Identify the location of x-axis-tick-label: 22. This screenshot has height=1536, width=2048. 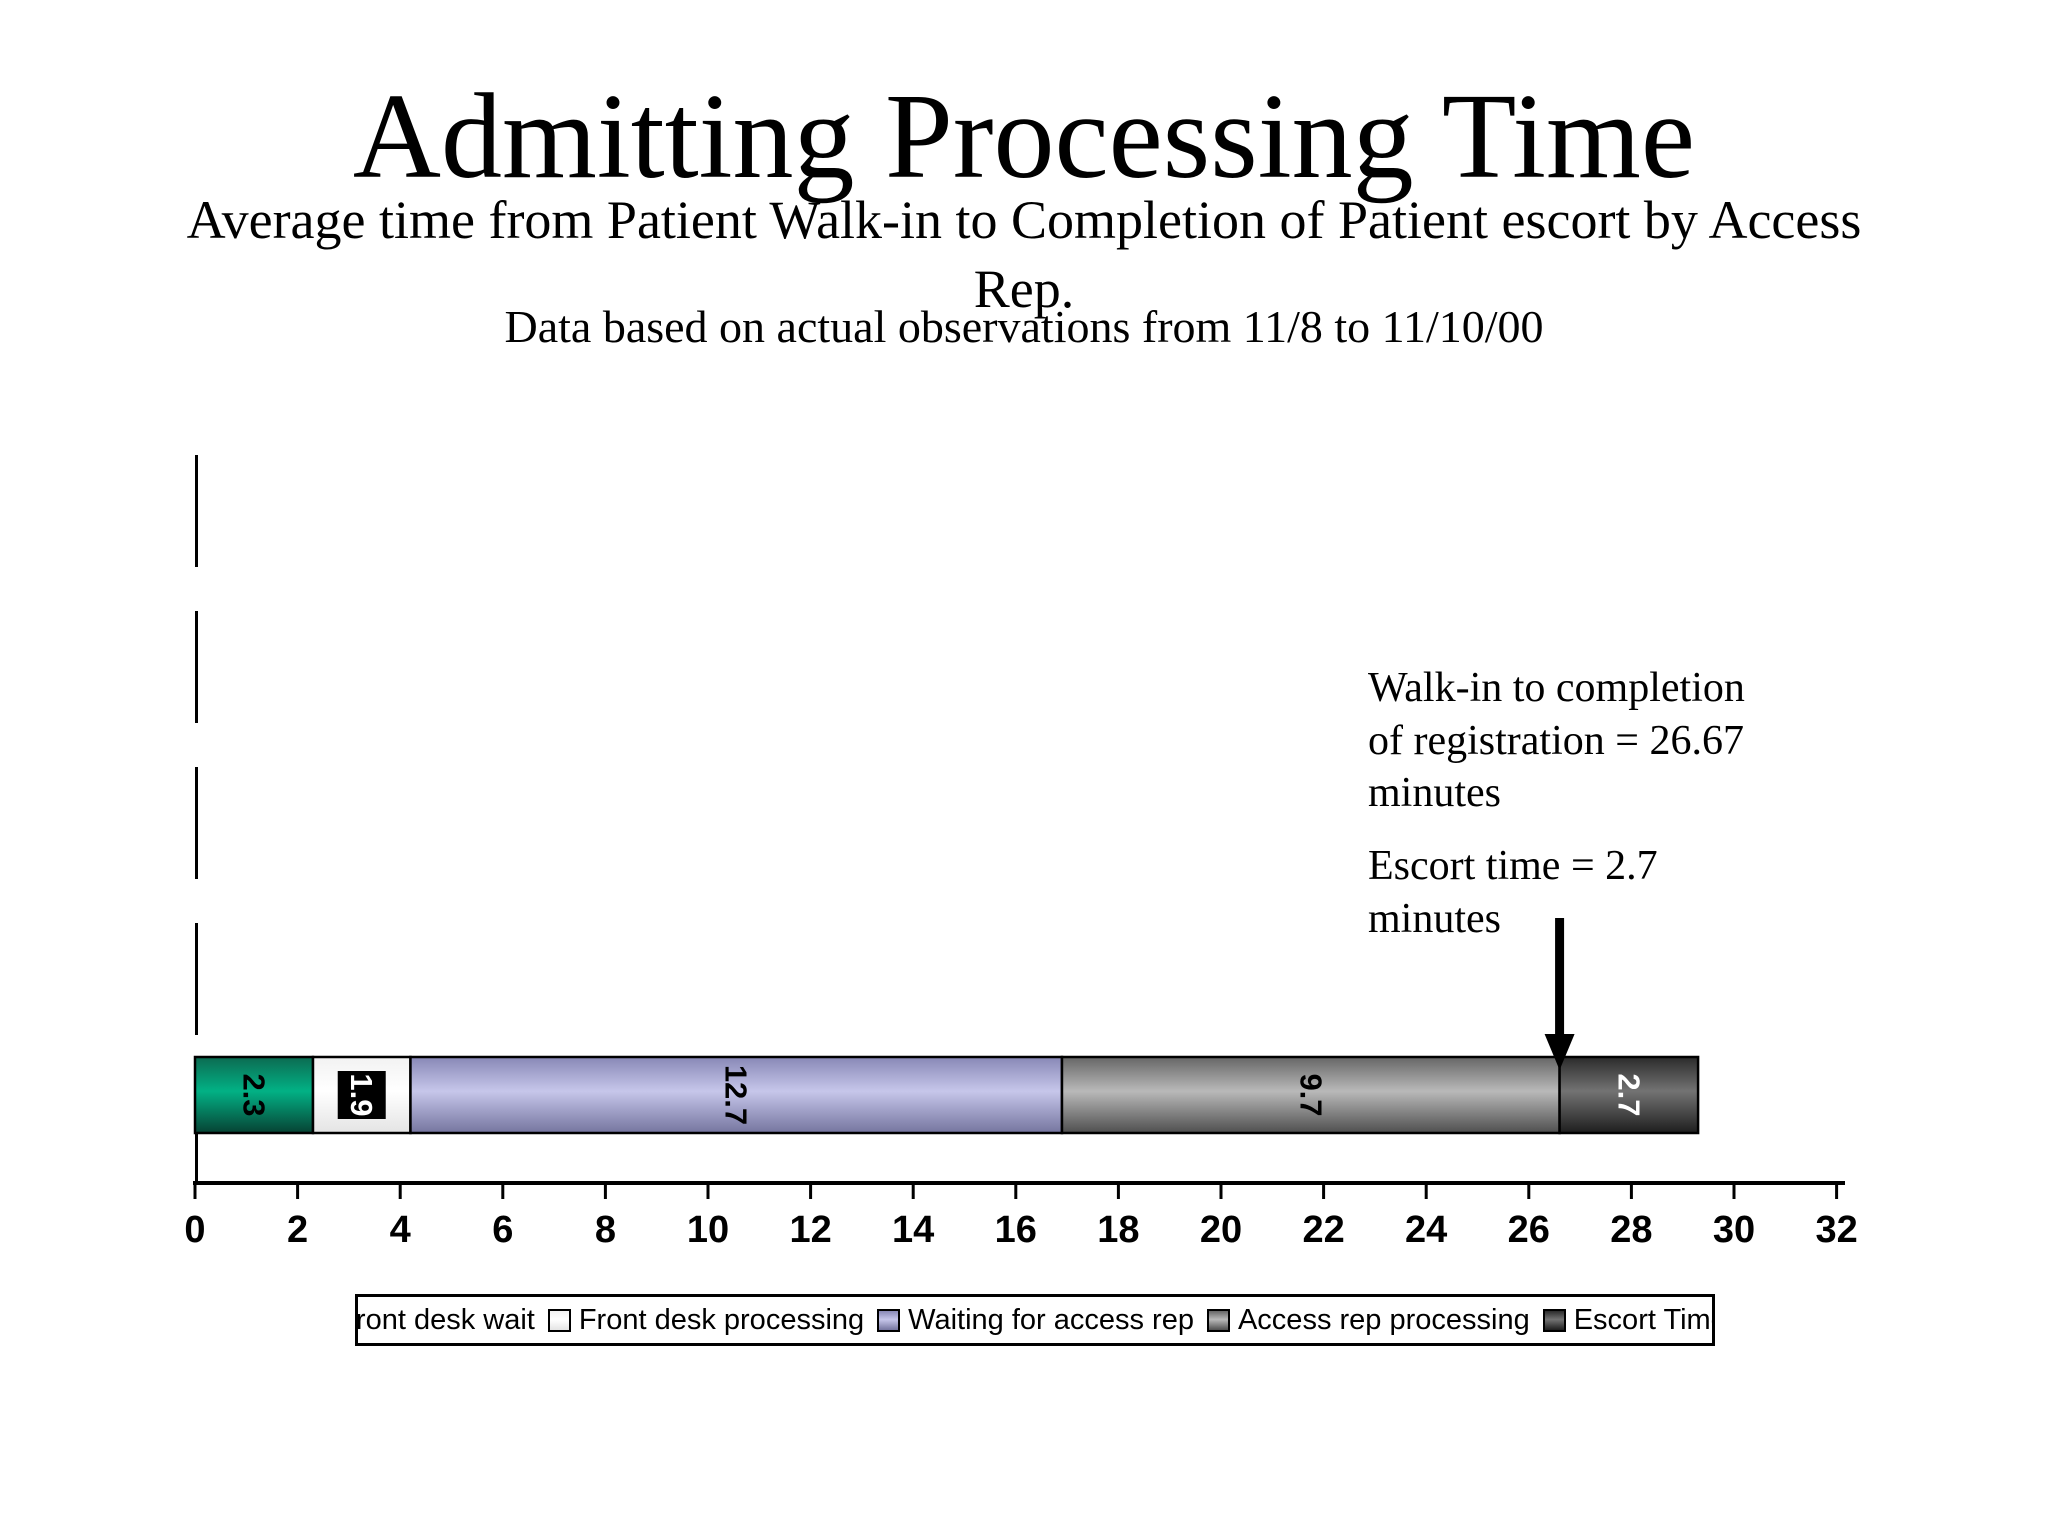
(1323, 1230).